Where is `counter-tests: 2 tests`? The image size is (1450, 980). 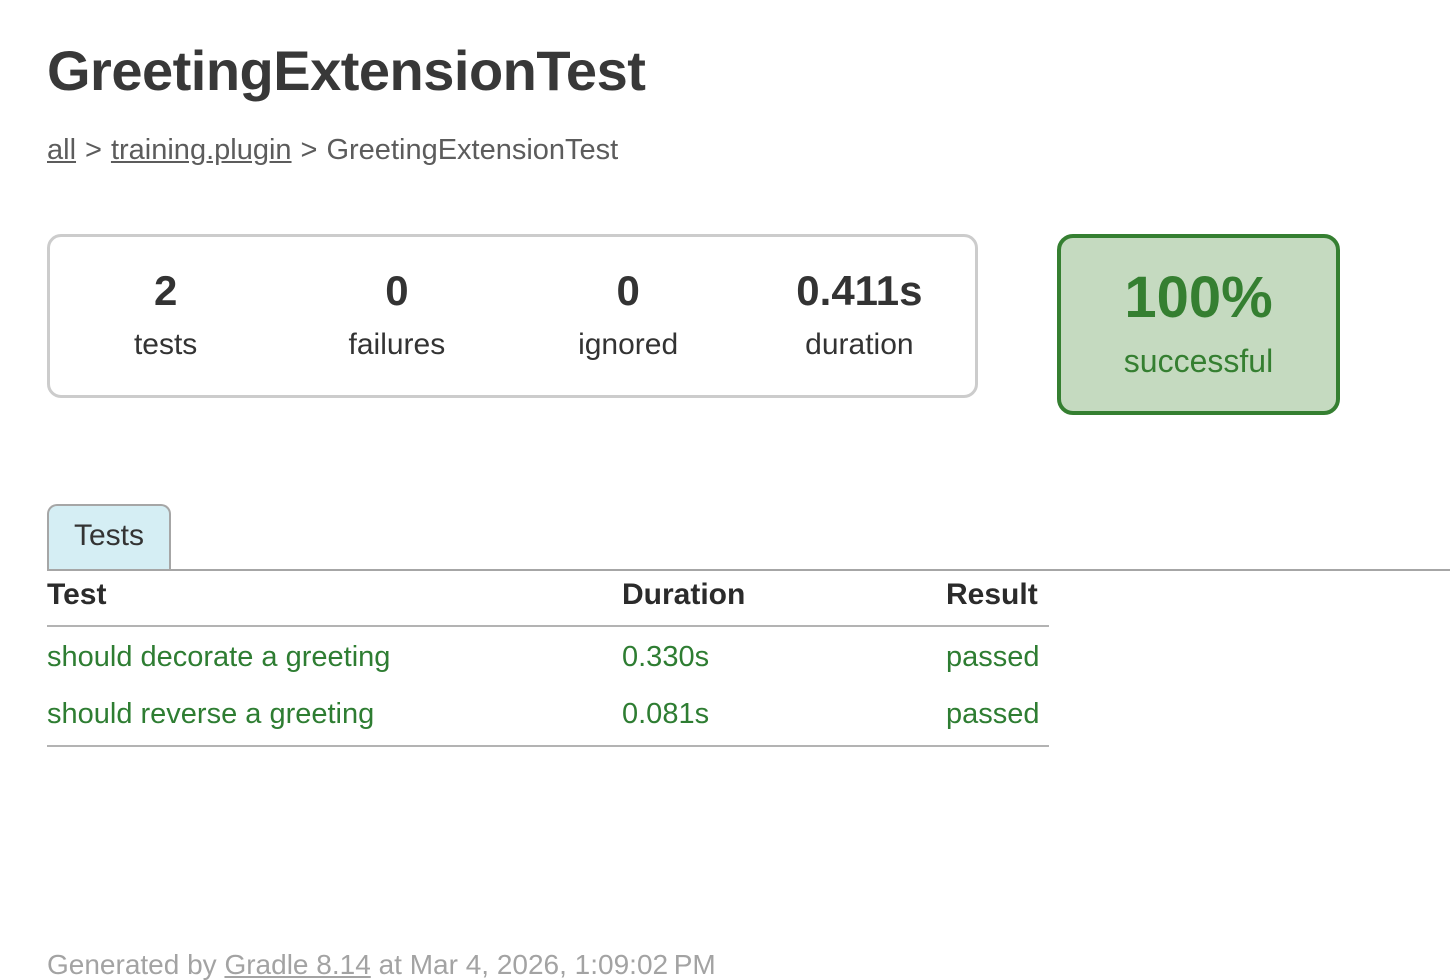
counter-tests: 2 tests is located at coordinates (165, 316).